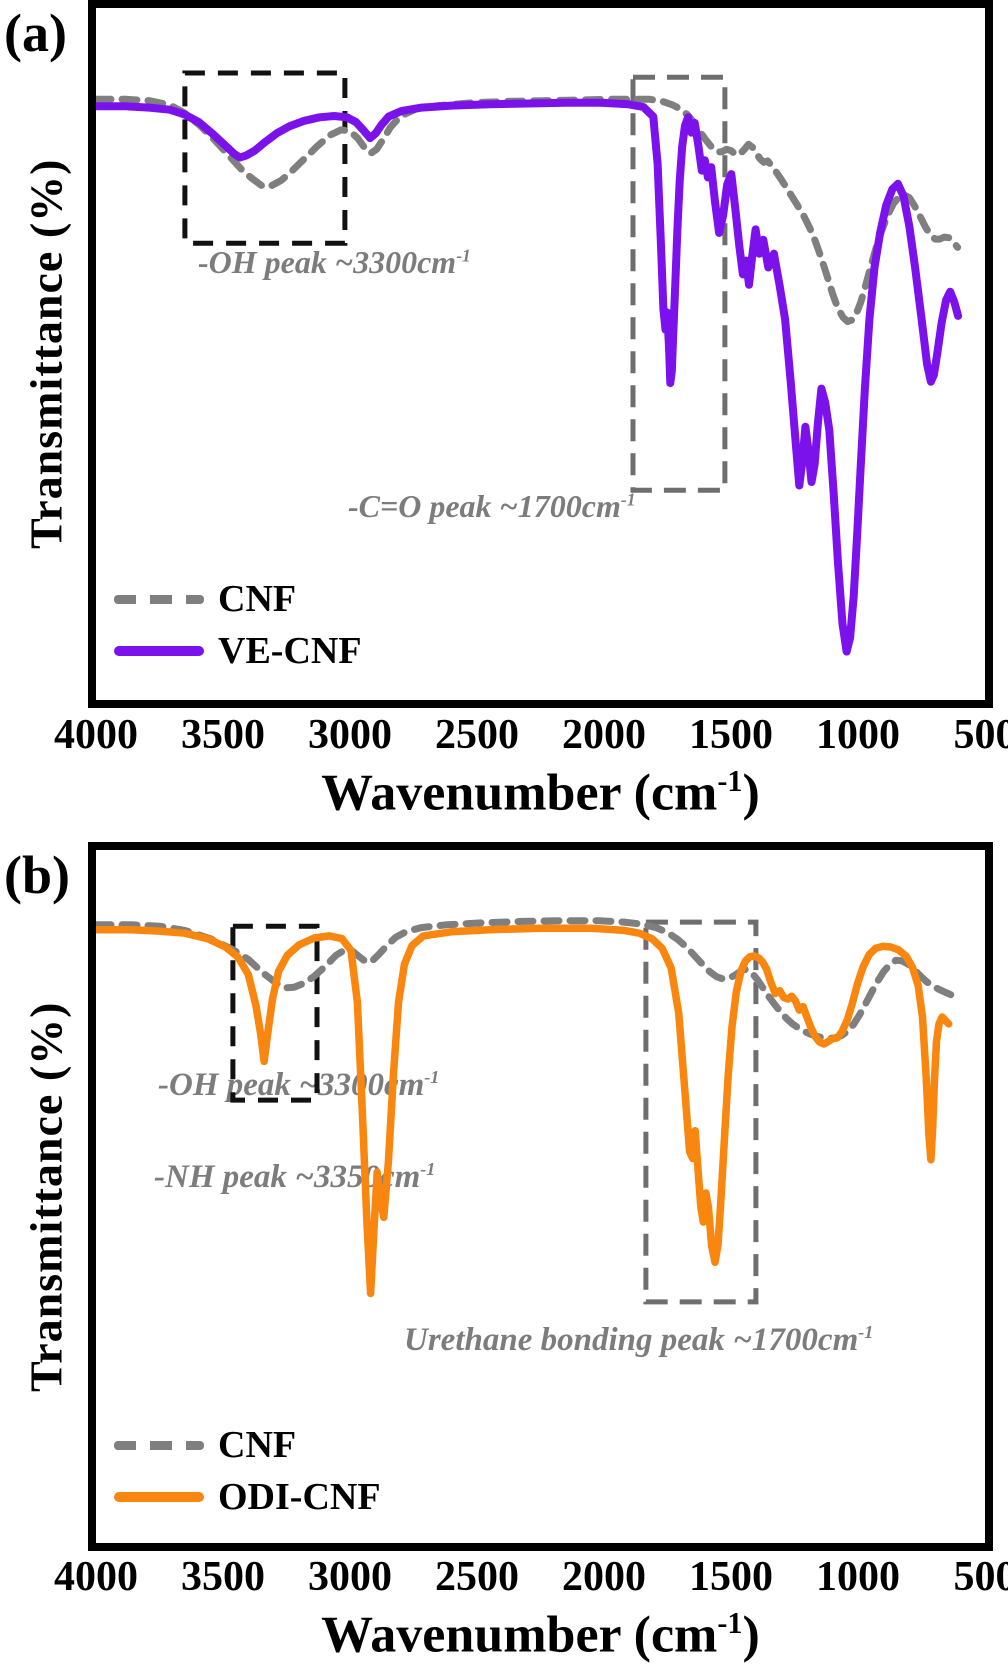  Describe the element at coordinates (639, 1340) in the screenshot. I see `annotation-urethane-peak-b: Urethane bonding peak ~1700cm-1` at that location.